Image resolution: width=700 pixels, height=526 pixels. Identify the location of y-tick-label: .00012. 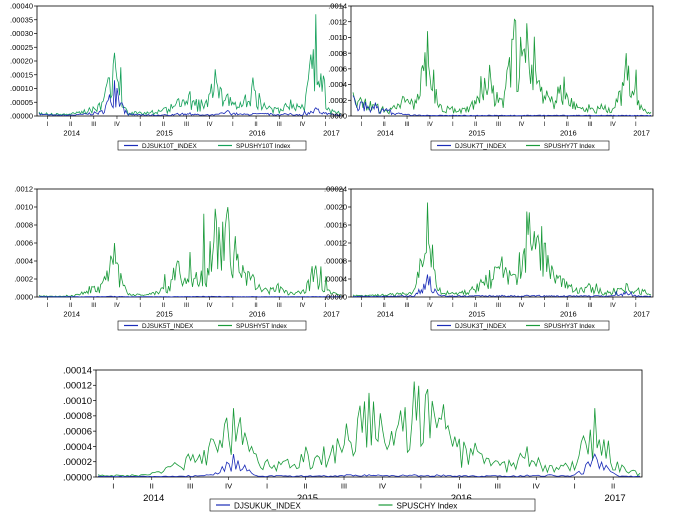
(77, 386).